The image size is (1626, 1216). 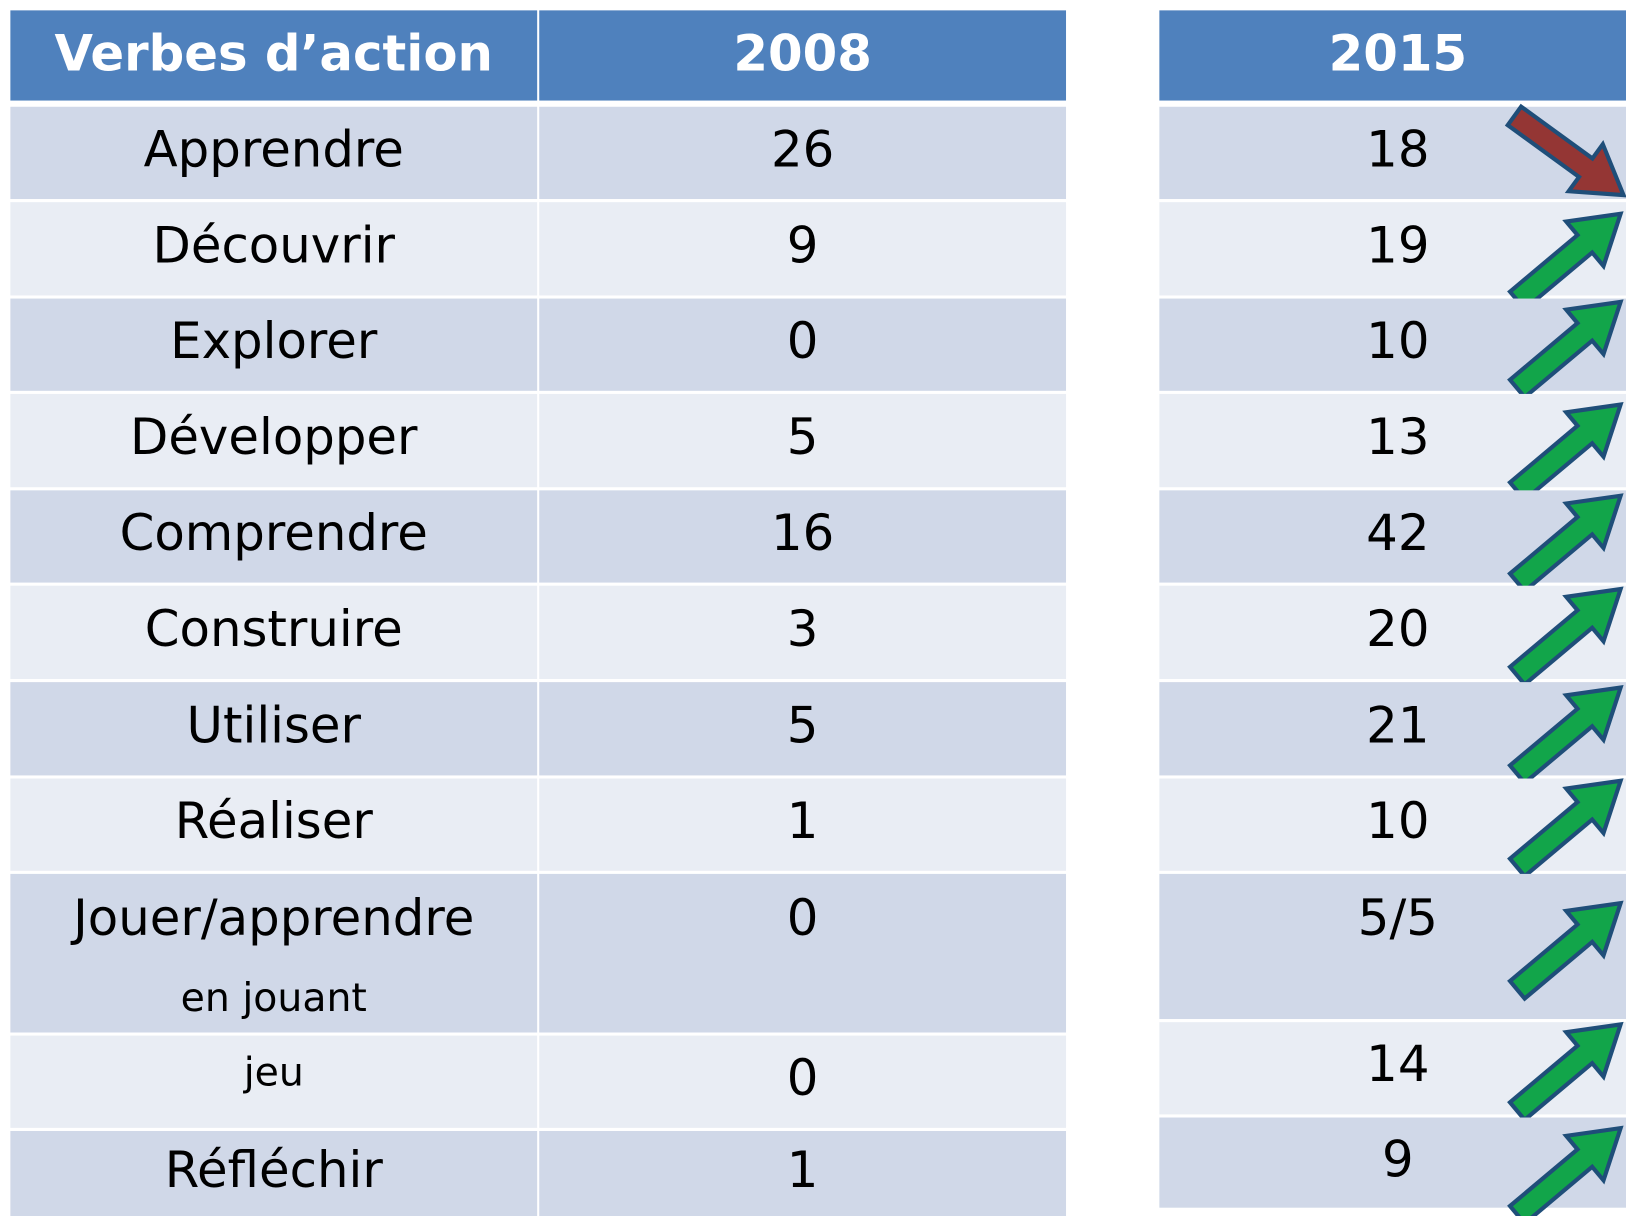 What do you see at coordinates (1397, 437) in the screenshot?
I see `value-2015: 13` at bounding box center [1397, 437].